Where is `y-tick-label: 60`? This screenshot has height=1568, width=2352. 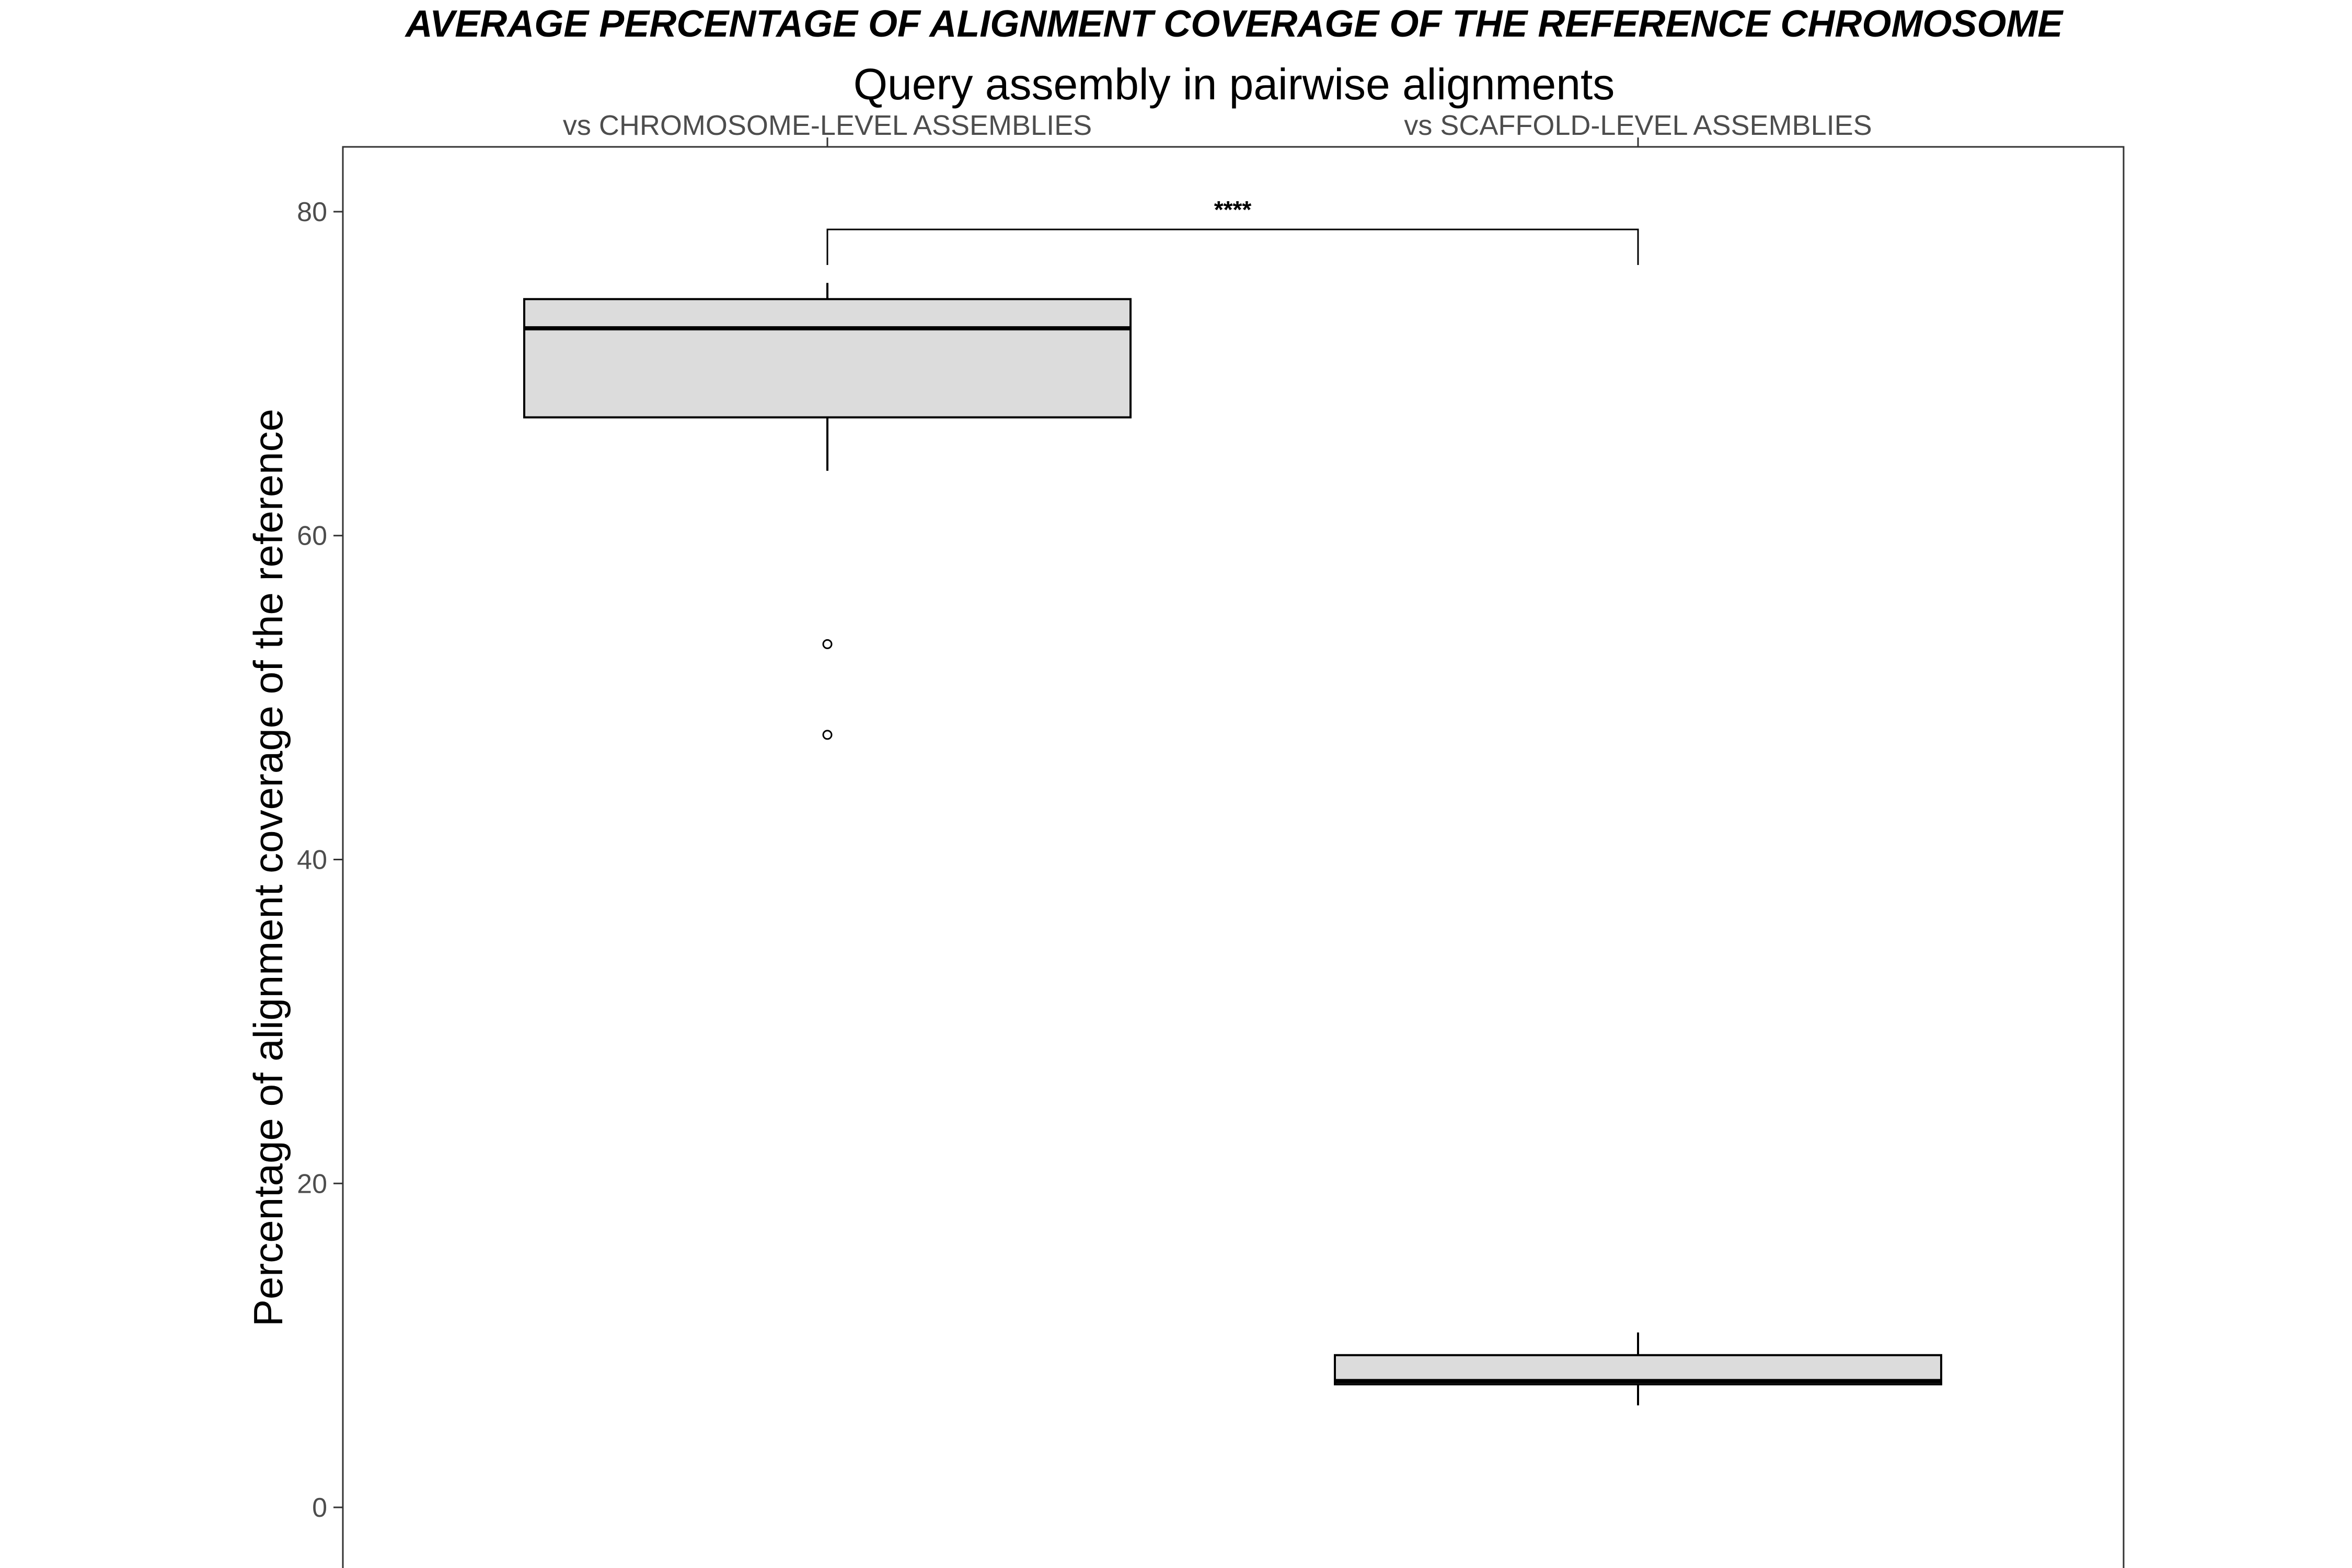 y-tick-label: 60 is located at coordinates (312, 536).